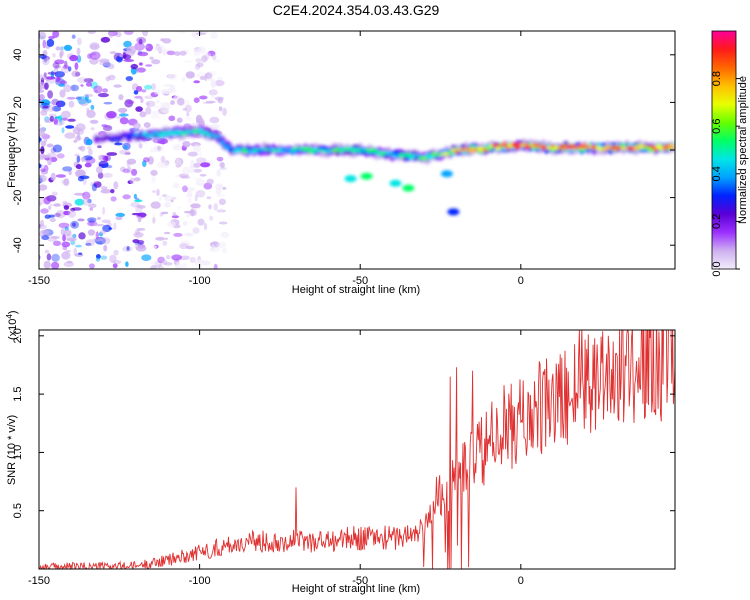 Image resolution: width=750 pixels, height=600 pixels. What do you see at coordinates (384, 170) in the screenshot?
I see `spectrogram-ridge` at bounding box center [384, 170].